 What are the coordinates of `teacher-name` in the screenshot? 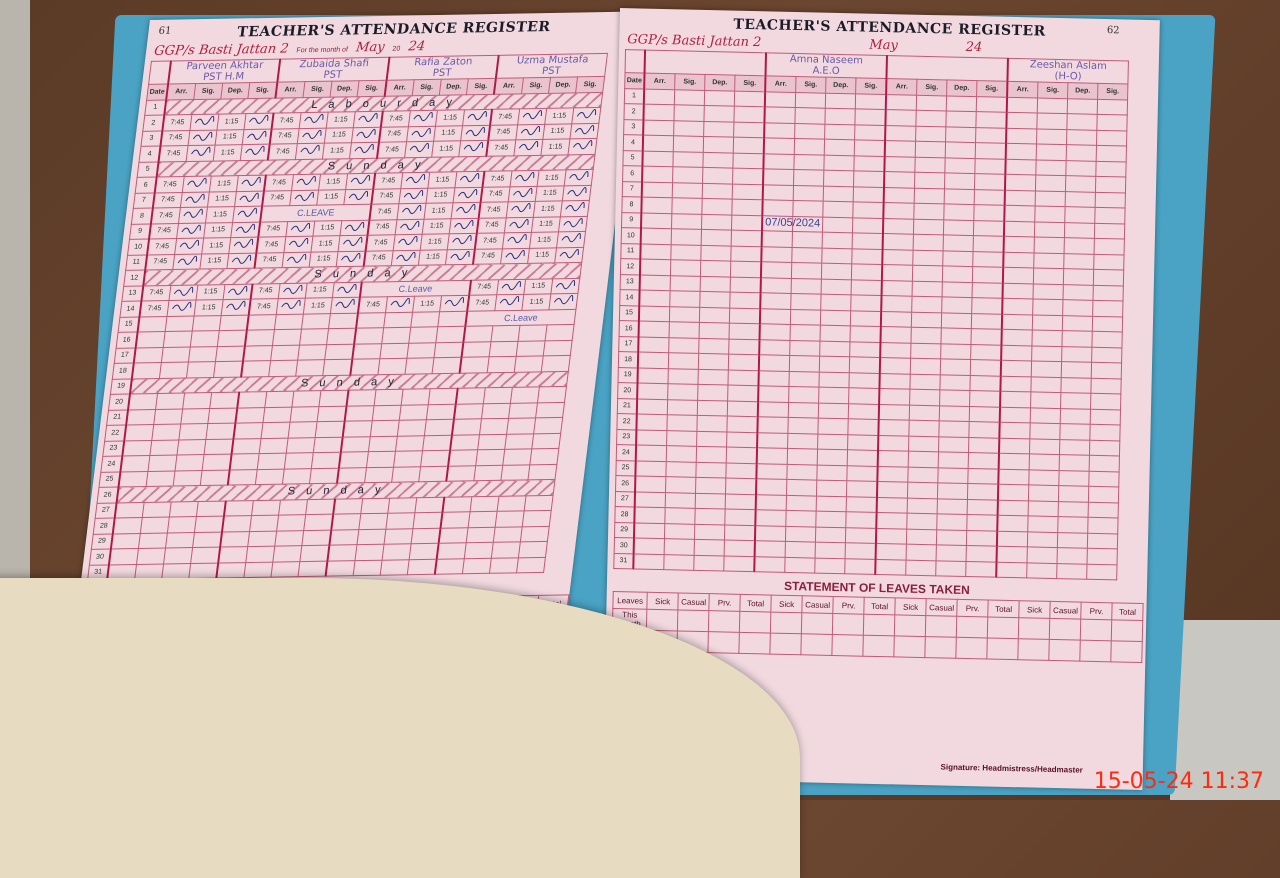 It's located at (705, 52).